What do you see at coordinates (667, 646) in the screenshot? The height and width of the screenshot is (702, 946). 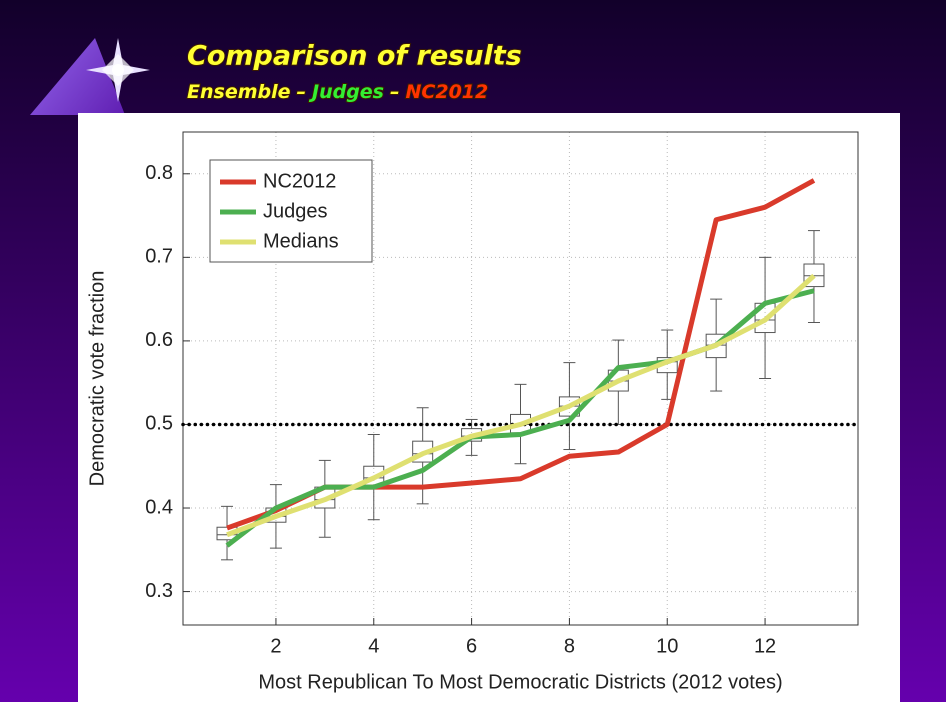 I see `x-tick-label: 10` at bounding box center [667, 646].